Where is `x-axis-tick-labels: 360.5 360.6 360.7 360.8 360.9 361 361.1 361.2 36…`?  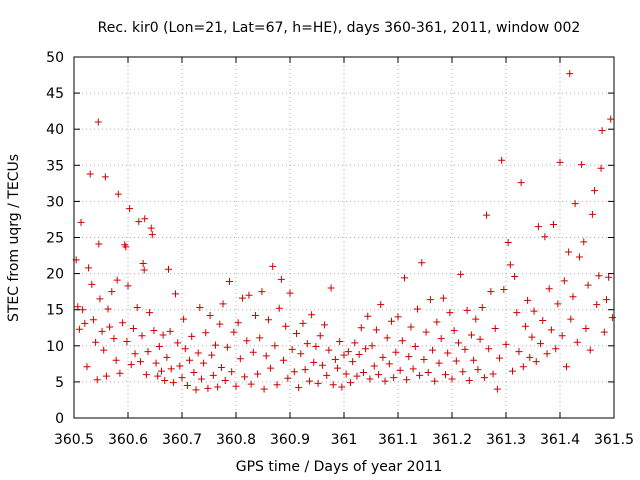 x-axis-tick-labels: 360.5 360.6 360.7 360.8 360.9 361 361.1 361.2 36… is located at coordinates (344, 440).